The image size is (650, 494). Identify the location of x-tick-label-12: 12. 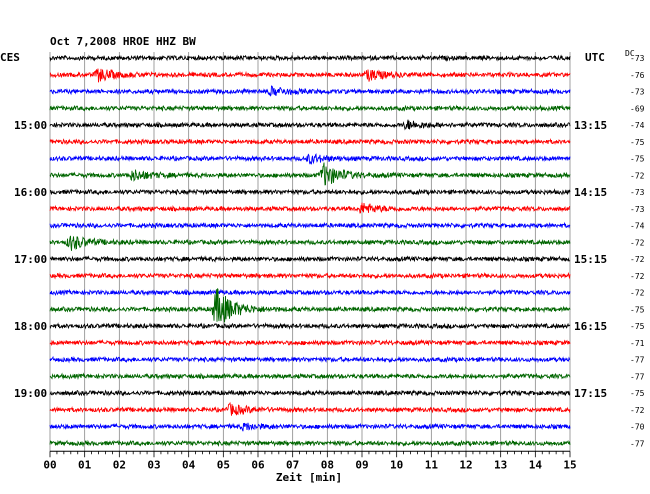
(465, 464).